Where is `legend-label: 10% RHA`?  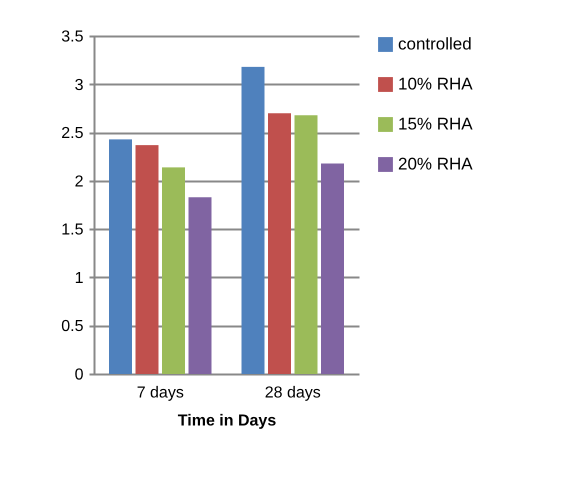
legend-label: 10% RHA is located at coordinates (436, 84).